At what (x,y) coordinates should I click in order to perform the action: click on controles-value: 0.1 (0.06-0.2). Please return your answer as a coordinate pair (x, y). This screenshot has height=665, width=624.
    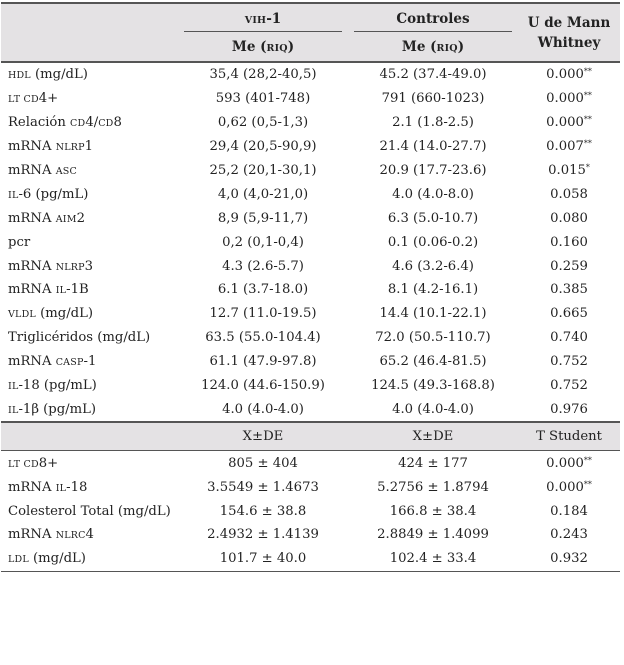
    Looking at the image, I should click on (433, 242).